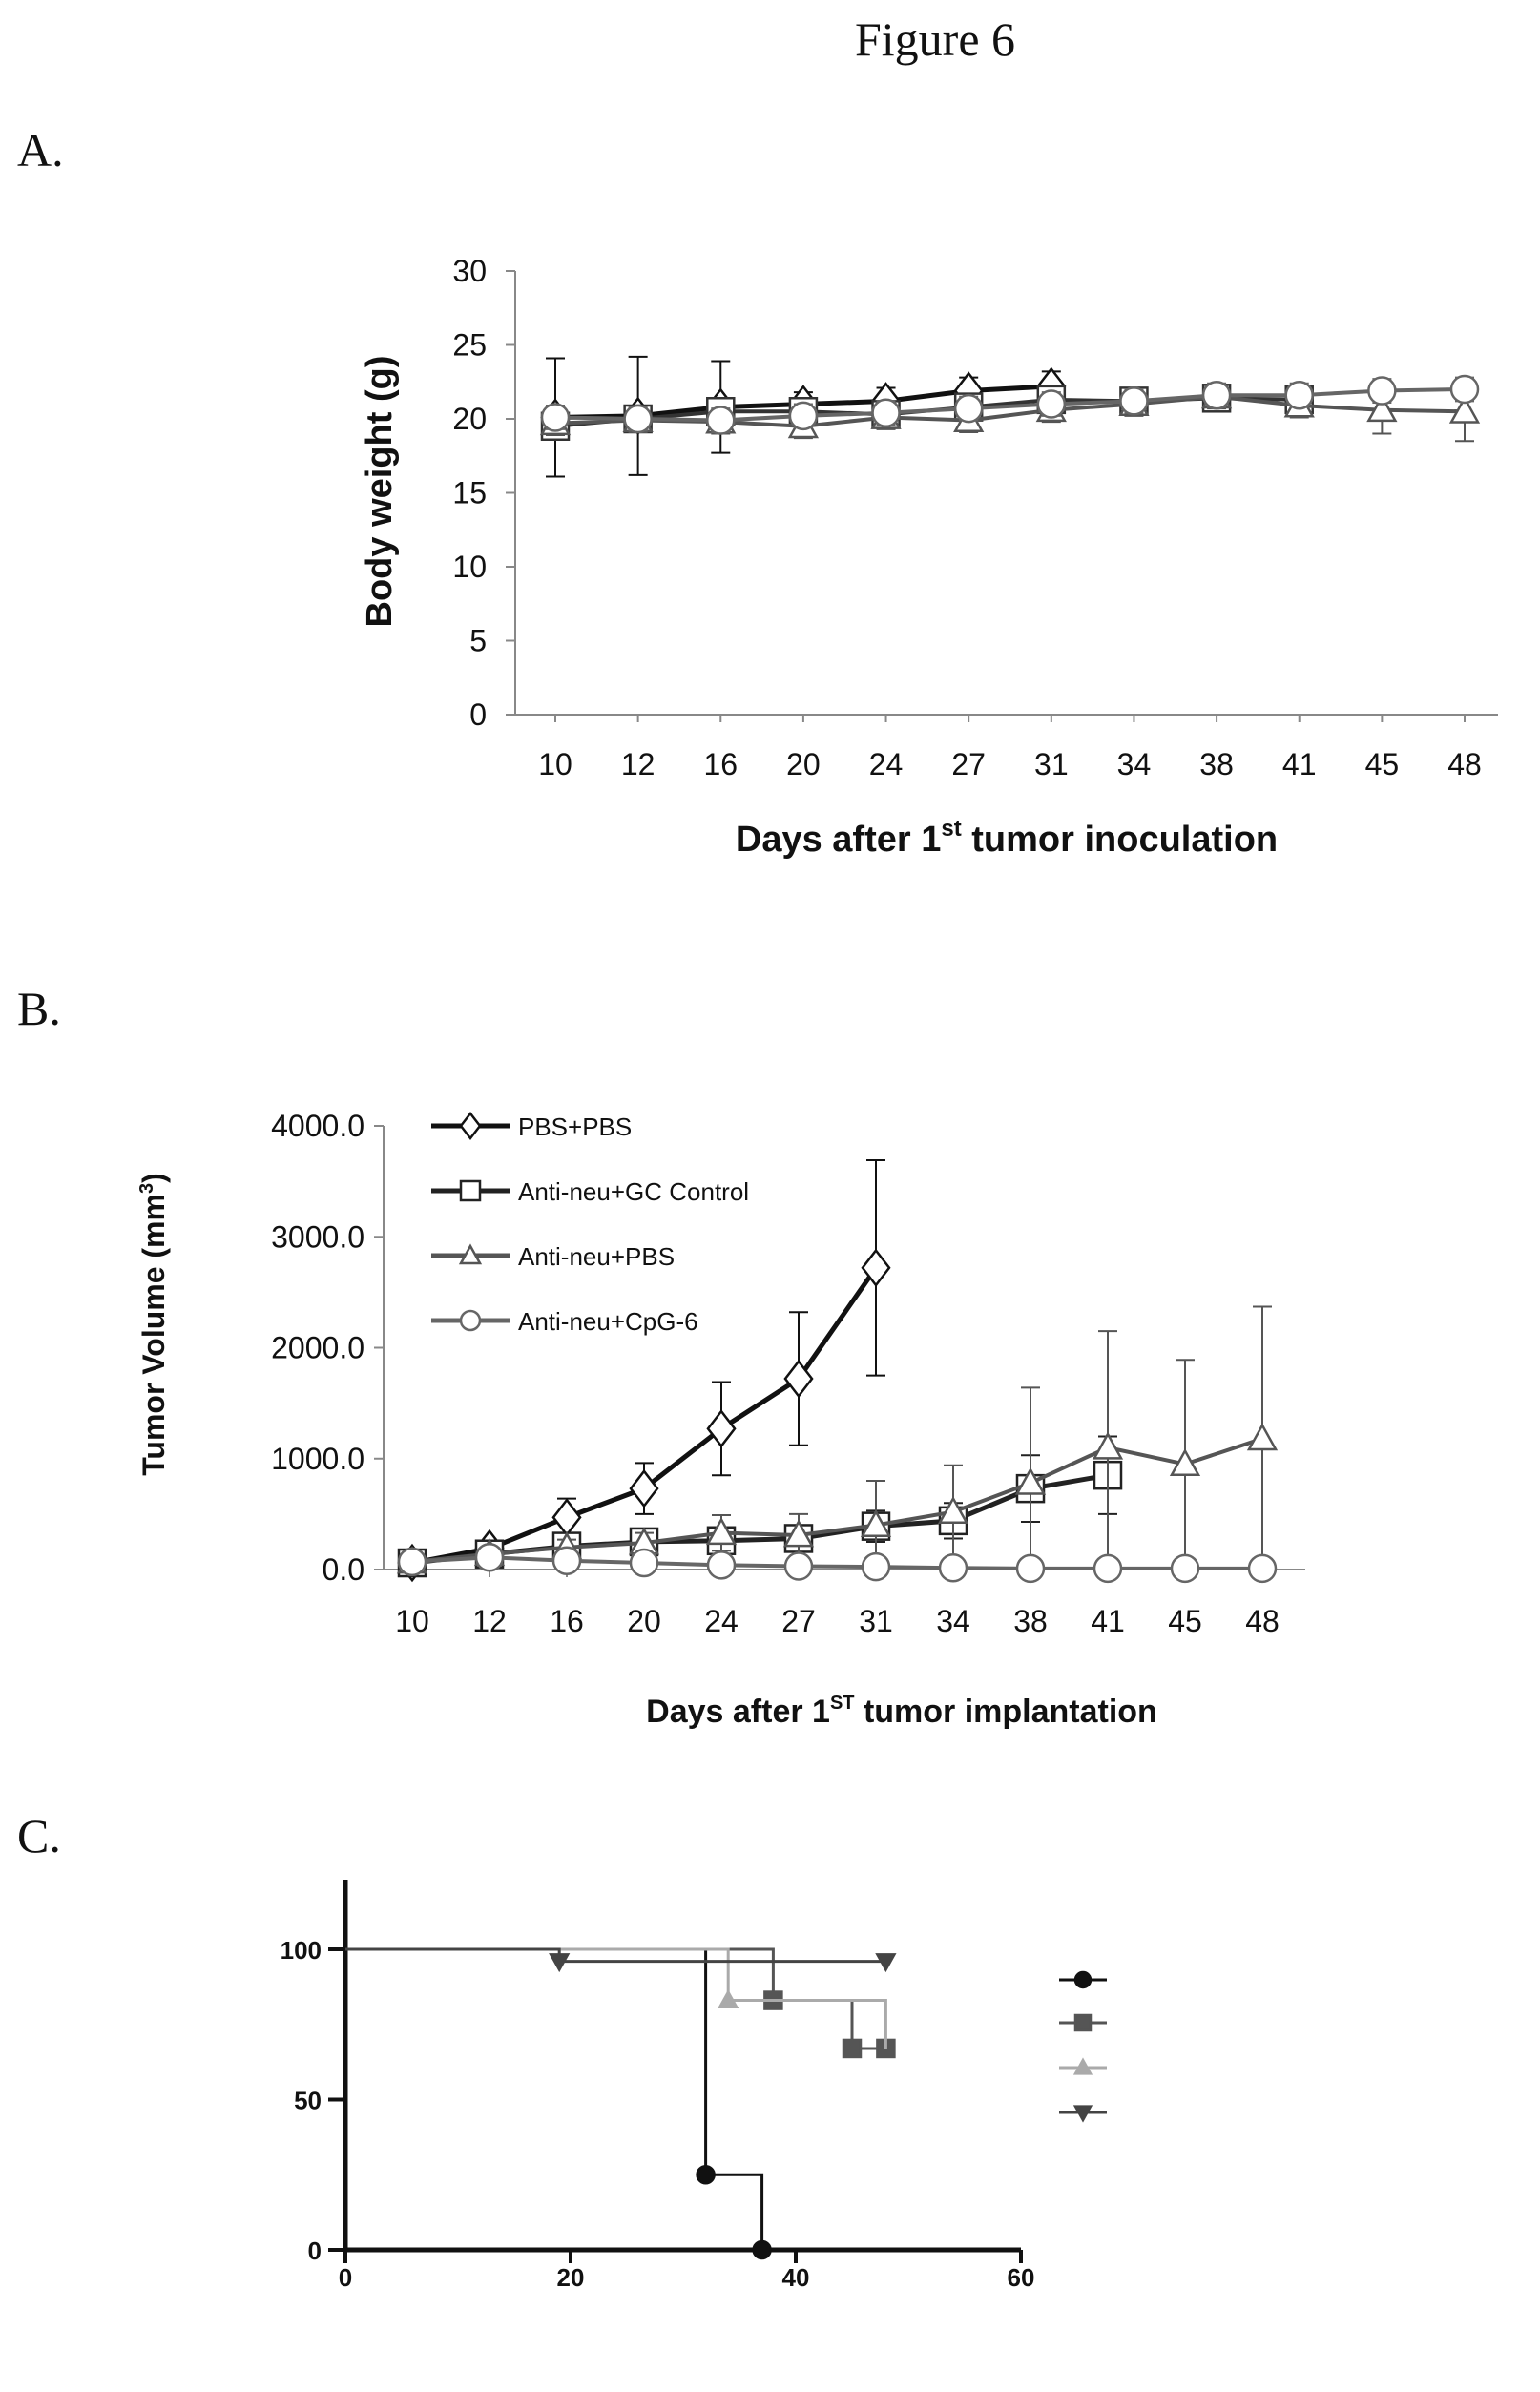 The height and width of the screenshot is (2392, 1540). I want to click on panel-a-x-tick-label: 31, so click(1052, 764).